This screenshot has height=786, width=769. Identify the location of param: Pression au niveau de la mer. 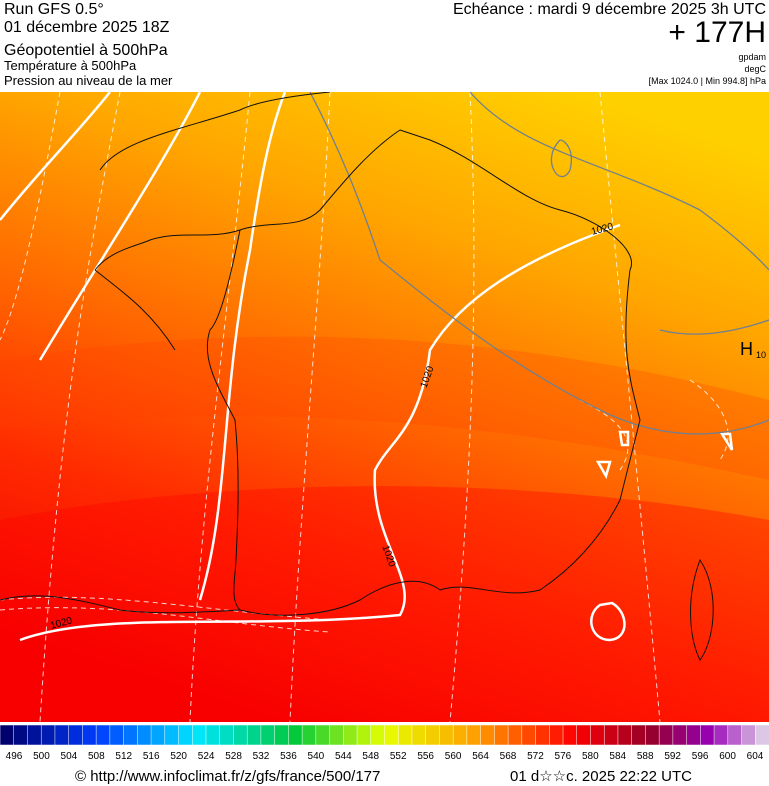
(88, 80).